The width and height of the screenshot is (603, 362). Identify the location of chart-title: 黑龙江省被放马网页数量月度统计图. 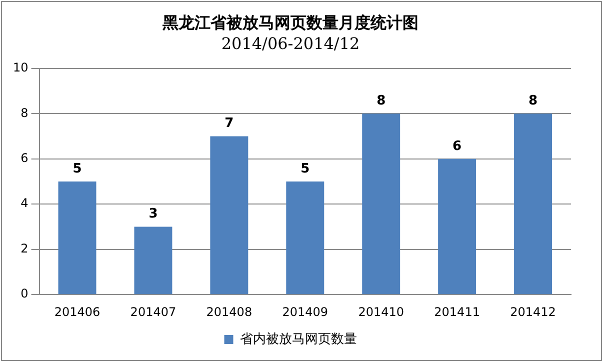
(290, 22).